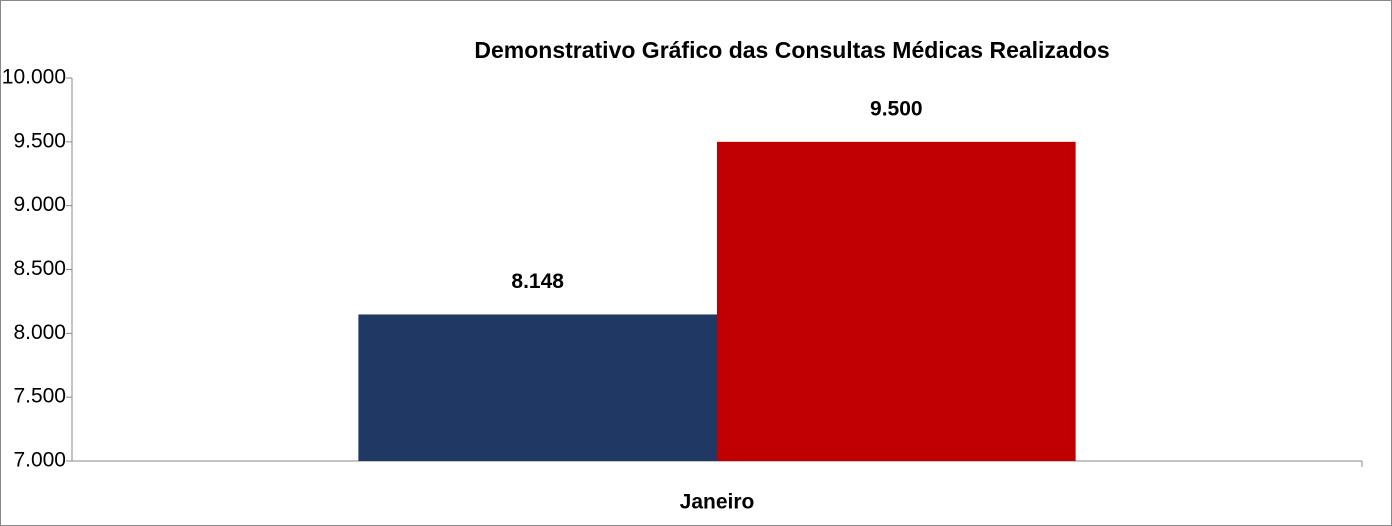 This screenshot has width=1392, height=526. I want to click on value-label: 9.500, so click(896, 108).